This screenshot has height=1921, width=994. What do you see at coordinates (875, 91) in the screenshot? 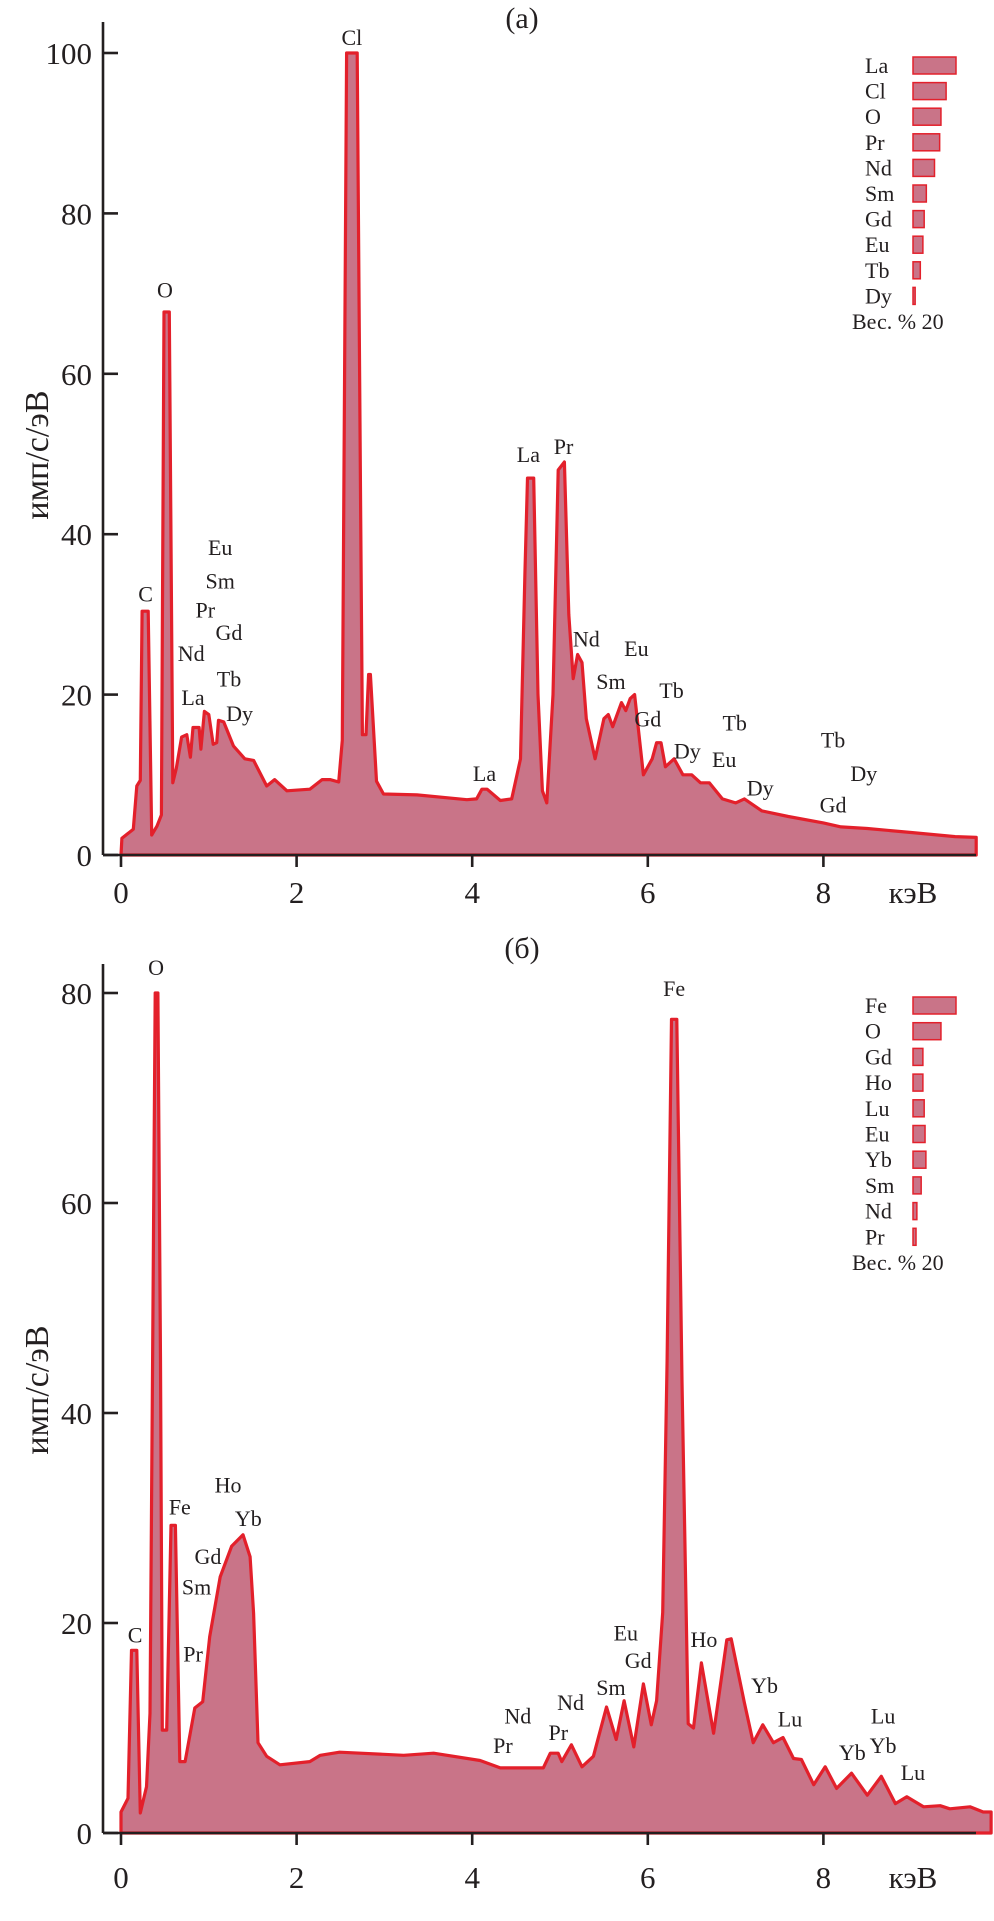
I see `legend-label: Cl` at bounding box center [875, 91].